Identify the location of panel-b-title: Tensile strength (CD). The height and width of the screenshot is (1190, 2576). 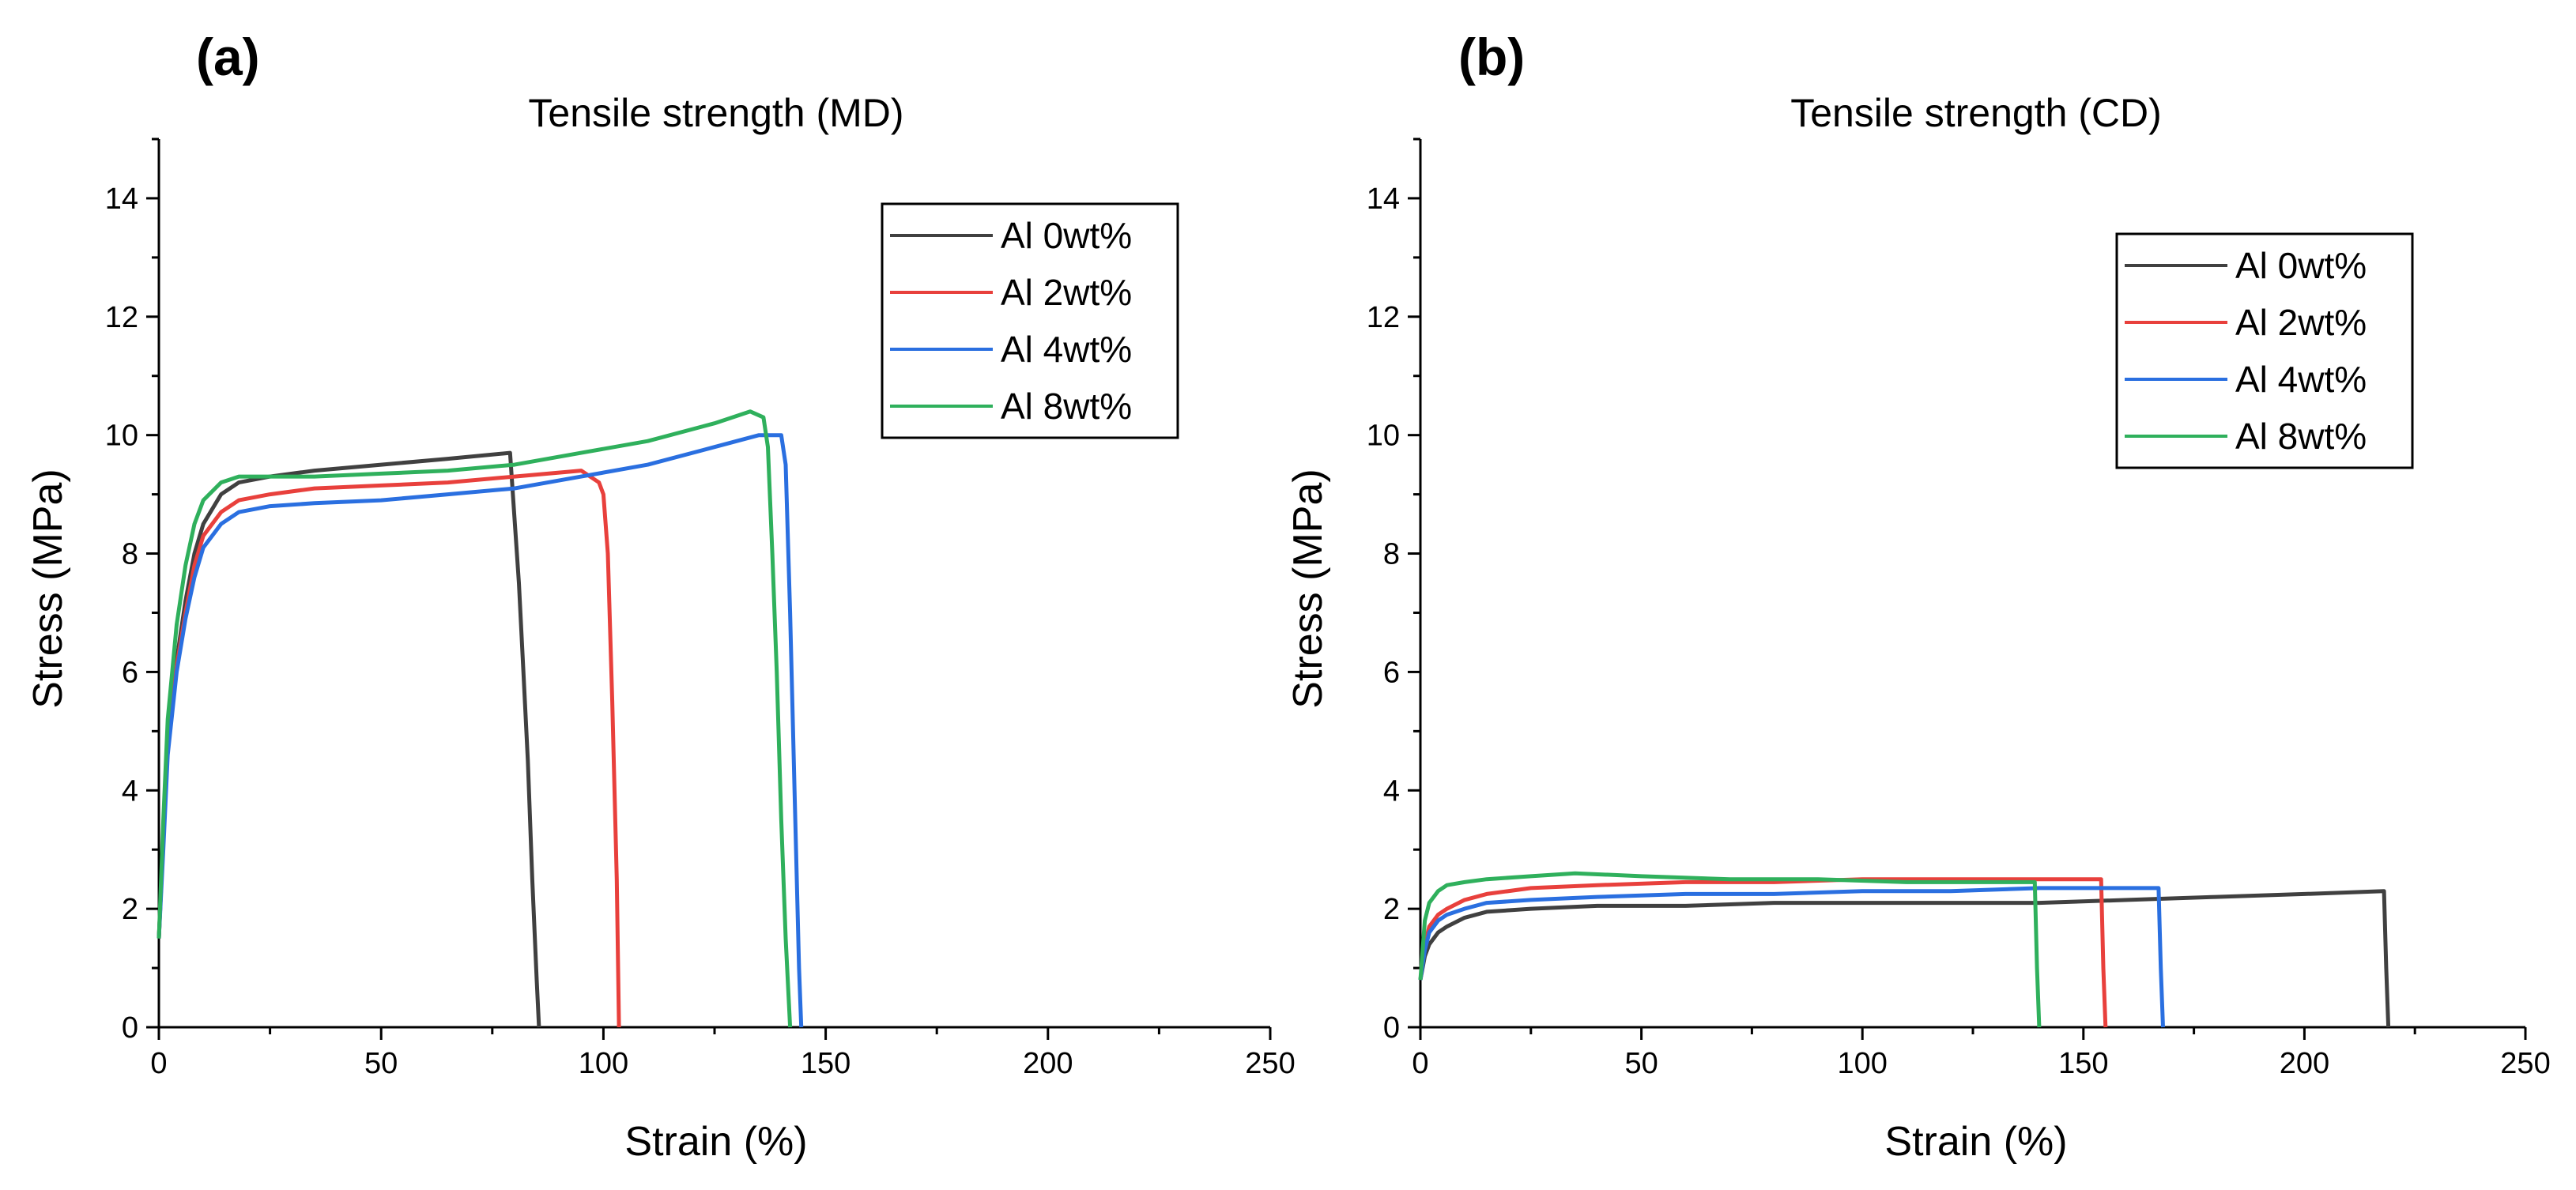
(1976, 113).